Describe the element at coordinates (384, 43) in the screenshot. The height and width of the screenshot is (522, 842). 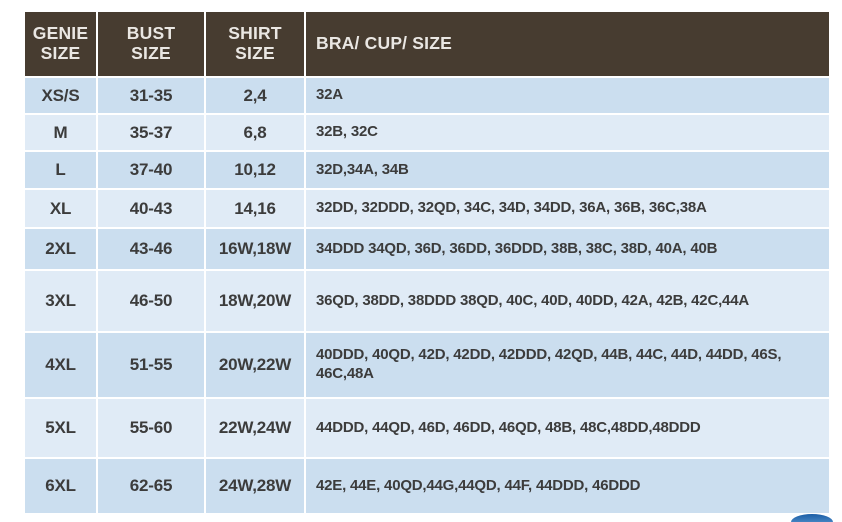
I see `header-bra-label: BRA/ CUP/ SIZE` at that location.